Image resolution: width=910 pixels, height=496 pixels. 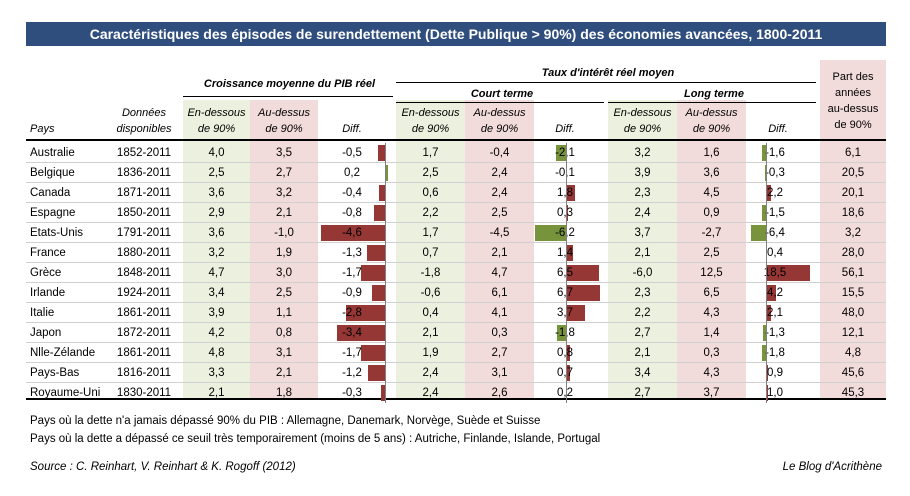 What do you see at coordinates (216, 233) in the screenshot?
I see `cell-g-below: 3,6` at bounding box center [216, 233].